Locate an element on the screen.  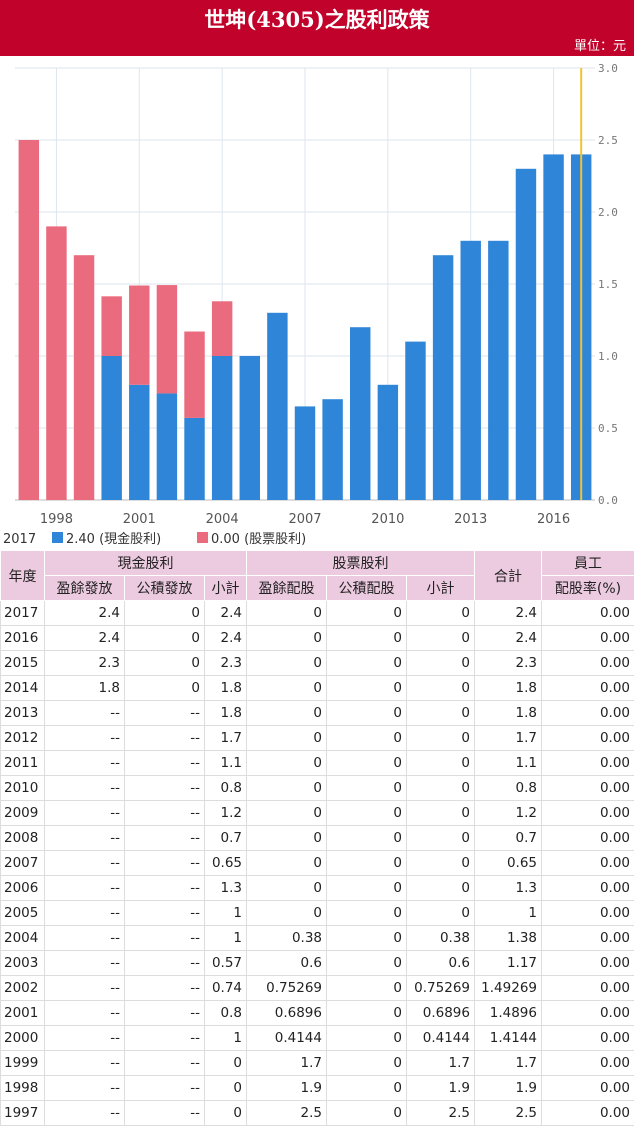
table-cell: 0.6 is located at coordinates (440, 963).